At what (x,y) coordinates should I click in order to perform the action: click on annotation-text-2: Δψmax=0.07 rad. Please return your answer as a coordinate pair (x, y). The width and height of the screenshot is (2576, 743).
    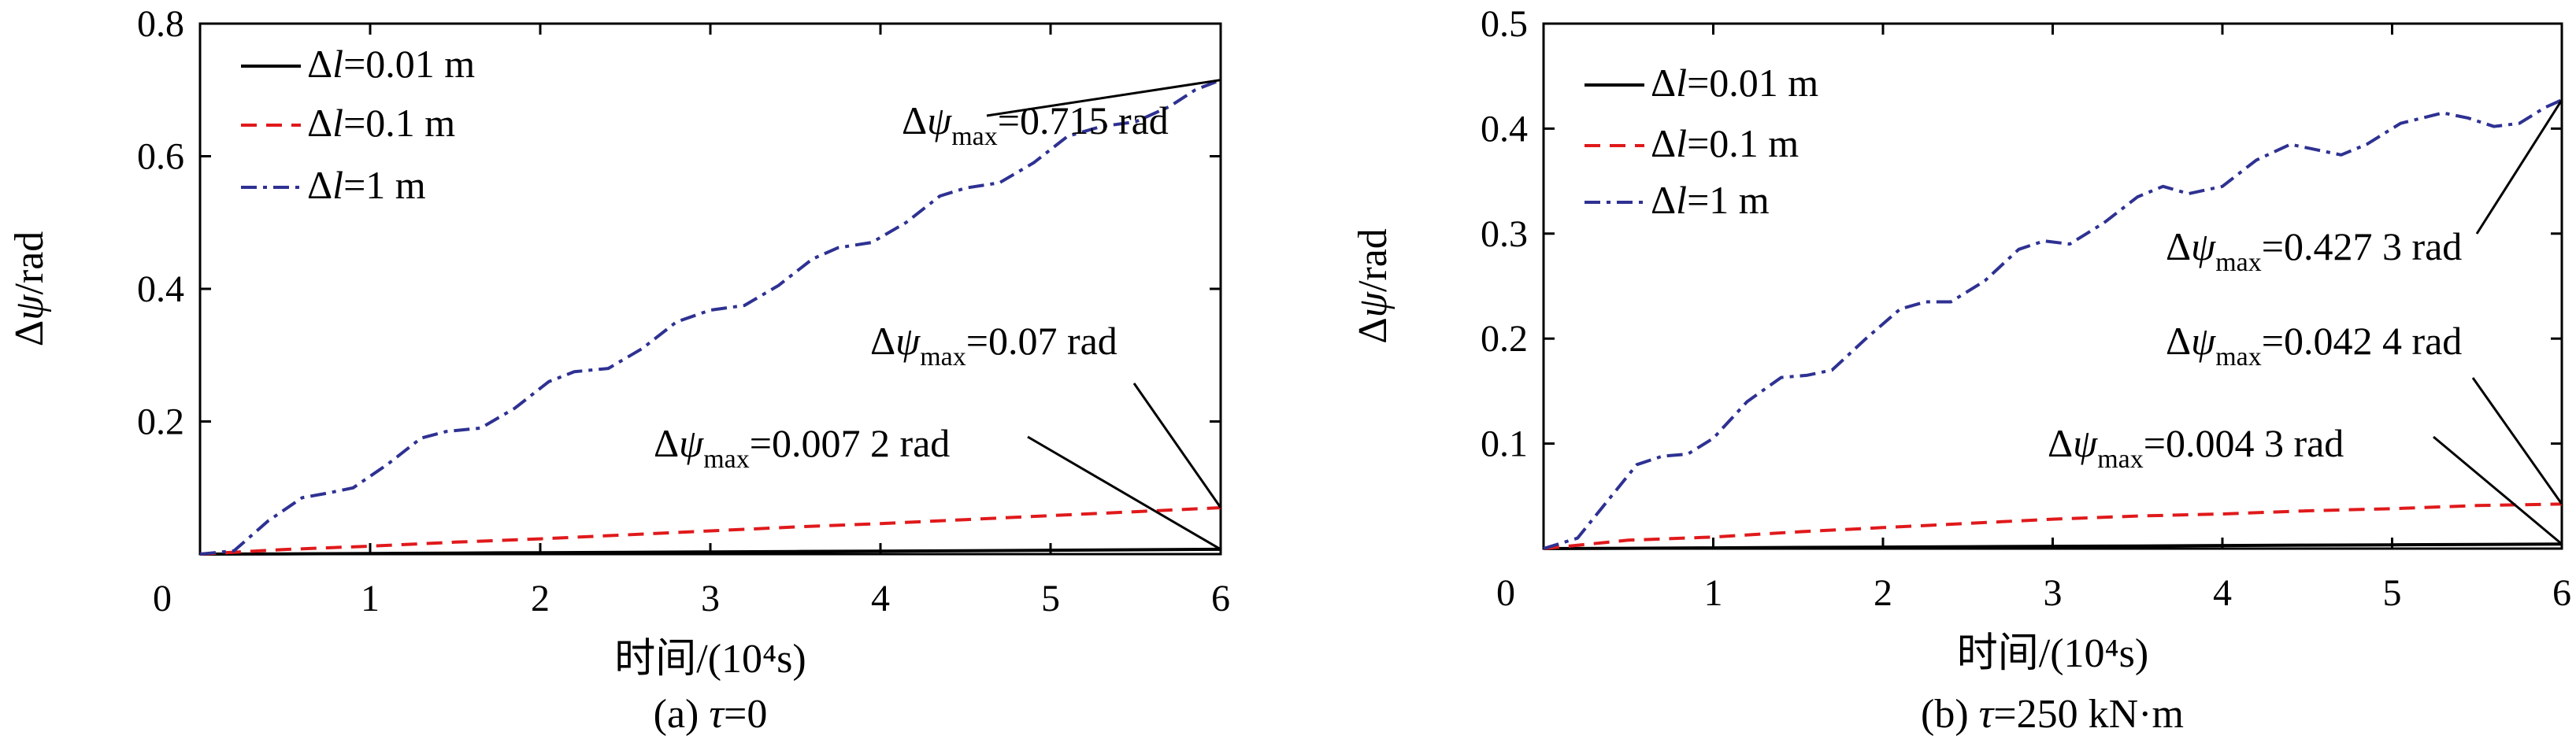
    Looking at the image, I should click on (994, 345).